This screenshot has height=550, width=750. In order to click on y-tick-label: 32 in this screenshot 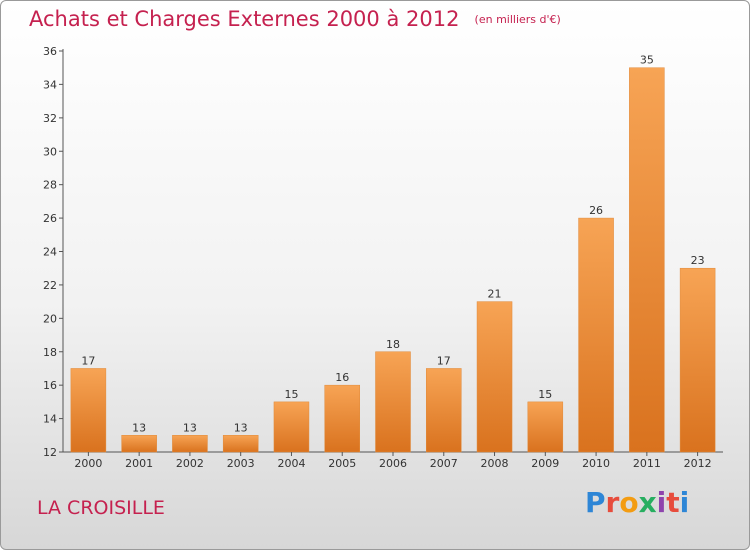, I will do `click(50, 118)`.